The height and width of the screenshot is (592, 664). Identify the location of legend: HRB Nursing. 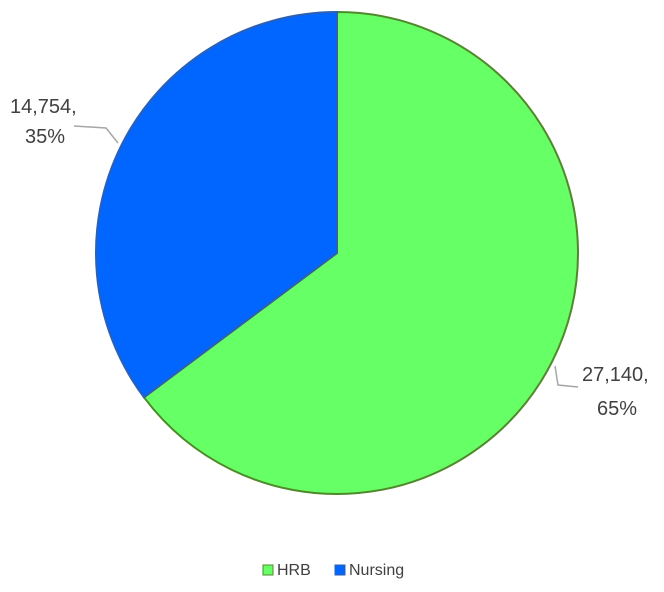
(333, 570).